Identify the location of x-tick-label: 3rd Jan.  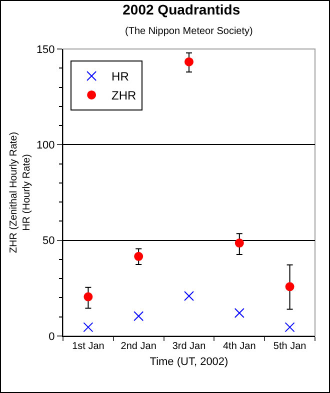
(189, 346).